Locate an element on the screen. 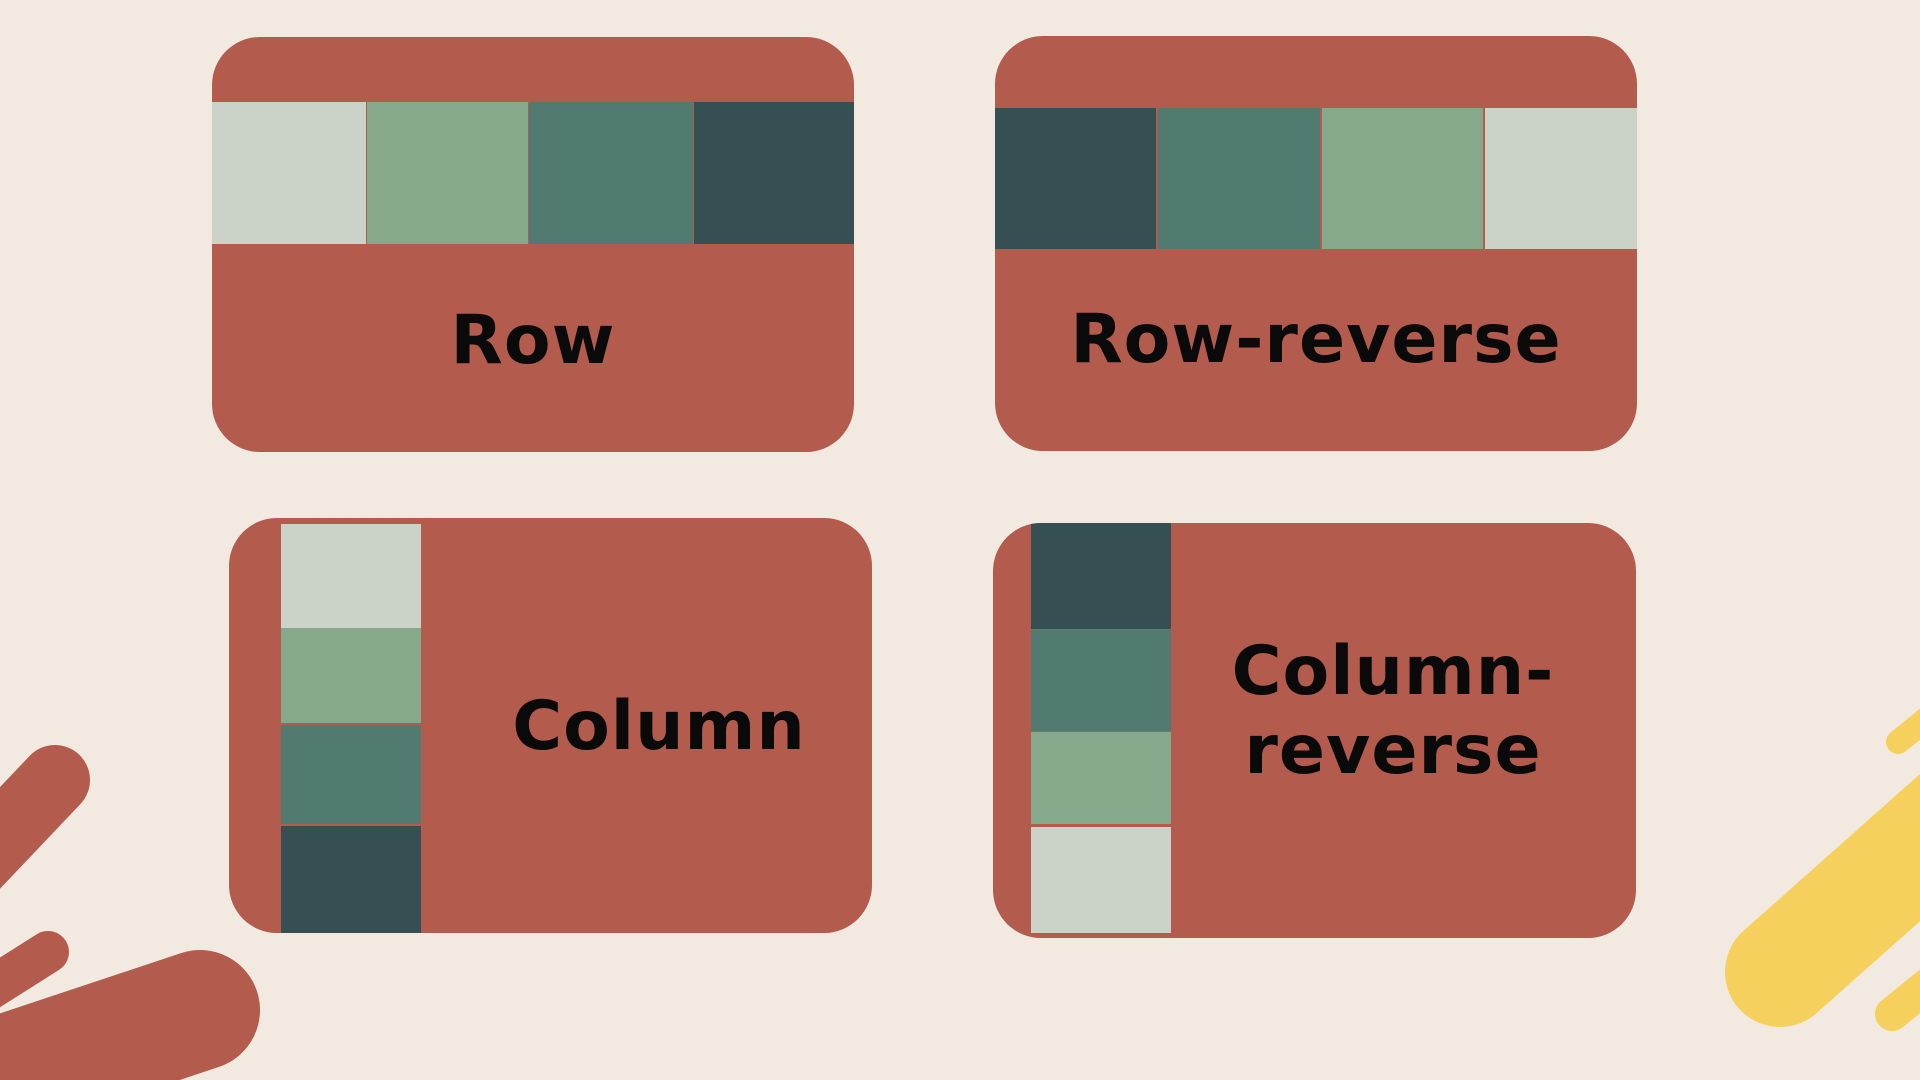  flex-row-reverse-card: Row-reverse is located at coordinates (1316, 243).